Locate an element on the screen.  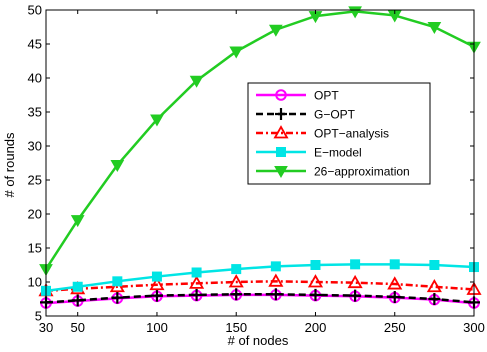
x-tick-label: 100 is located at coordinates (157, 327).